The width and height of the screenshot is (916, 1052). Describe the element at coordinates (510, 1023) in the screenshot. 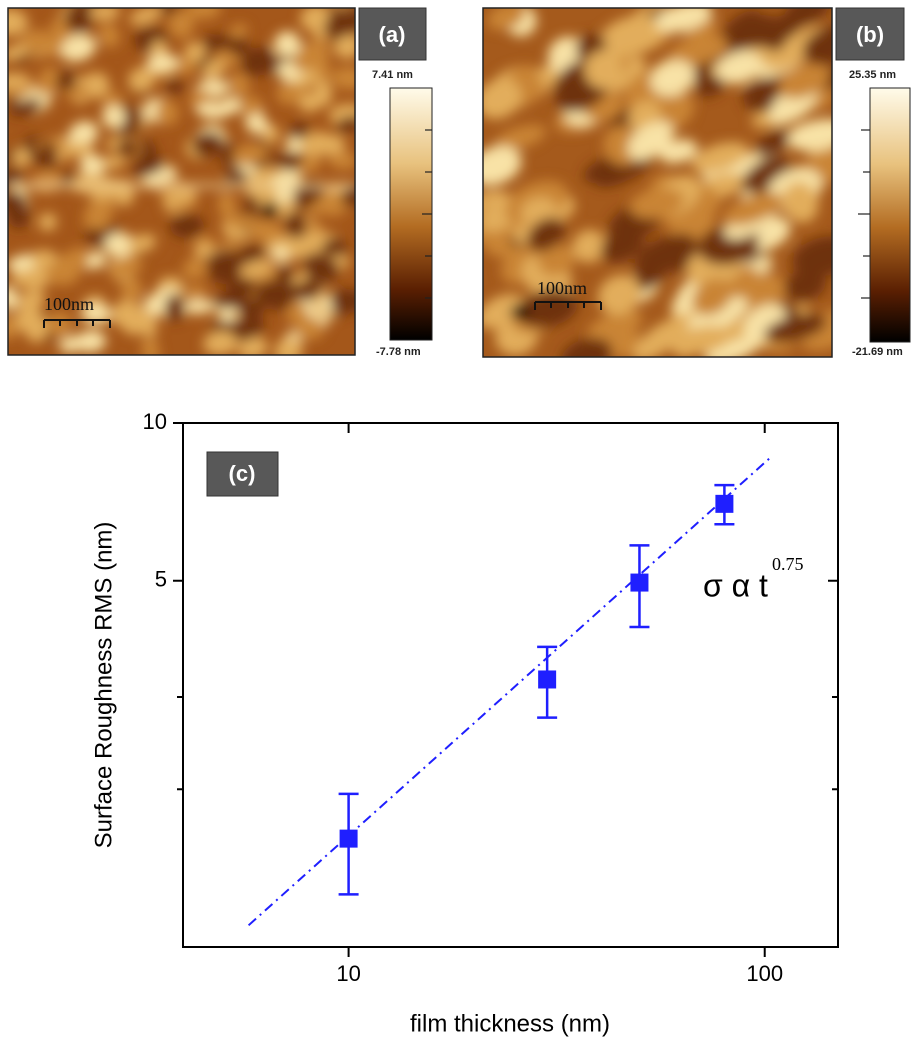

I see `x-axis-title: film thickness (nm)` at that location.